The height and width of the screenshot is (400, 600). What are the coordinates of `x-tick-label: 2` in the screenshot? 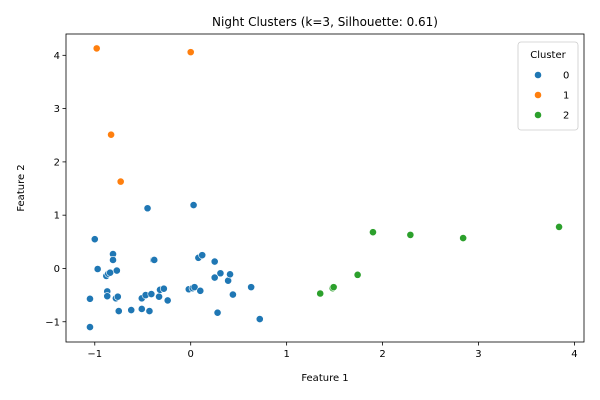 It's located at (382, 354).